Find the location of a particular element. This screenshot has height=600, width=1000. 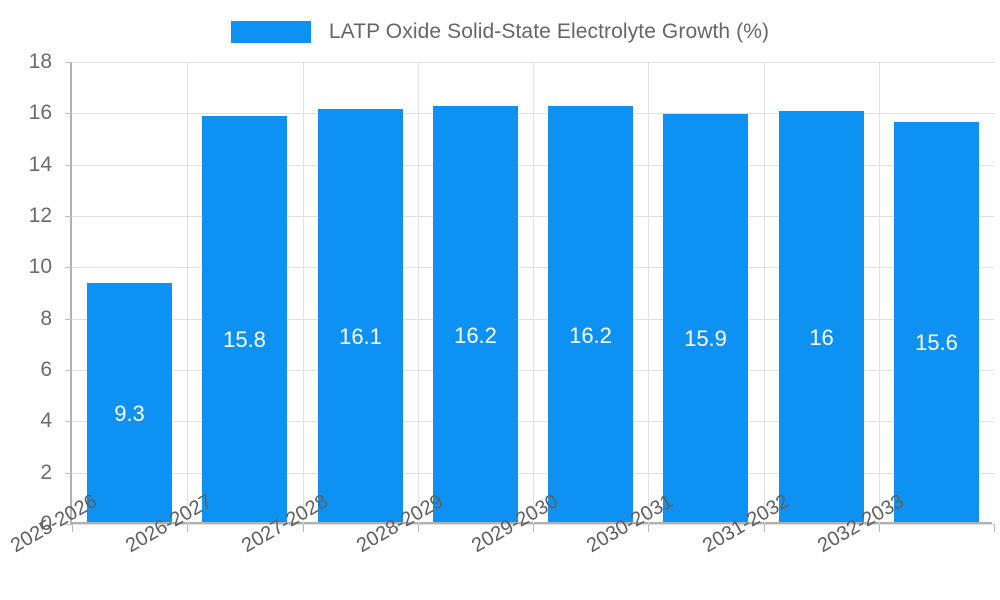

y-tick-label: 8 is located at coordinates (46, 318).